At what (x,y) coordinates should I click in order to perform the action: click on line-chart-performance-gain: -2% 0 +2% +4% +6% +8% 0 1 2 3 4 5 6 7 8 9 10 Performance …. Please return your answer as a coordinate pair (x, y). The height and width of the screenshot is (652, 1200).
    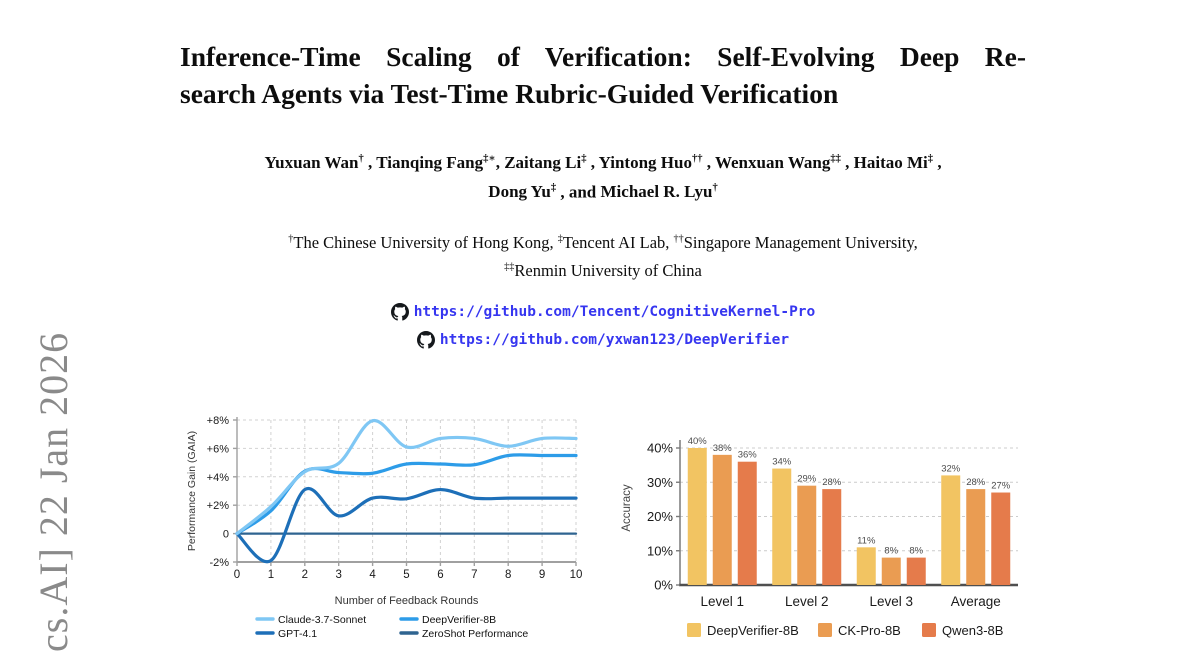
    Looking at the image, I should click on (384, 527).